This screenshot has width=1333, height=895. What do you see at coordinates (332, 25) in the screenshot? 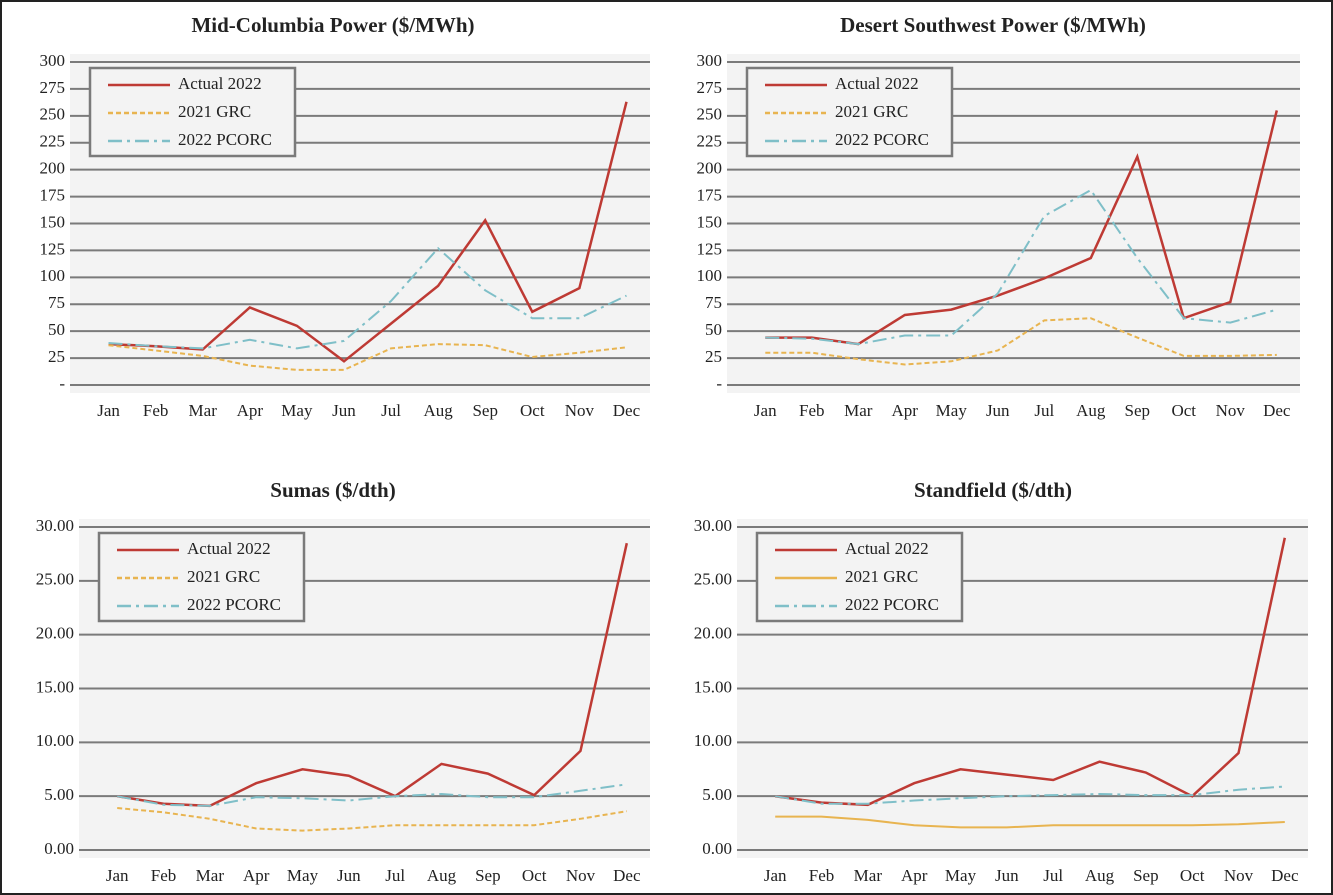
I see `chart-title: Mid-Columbia Power ($/MWh)` at bounding box center [332, 25].